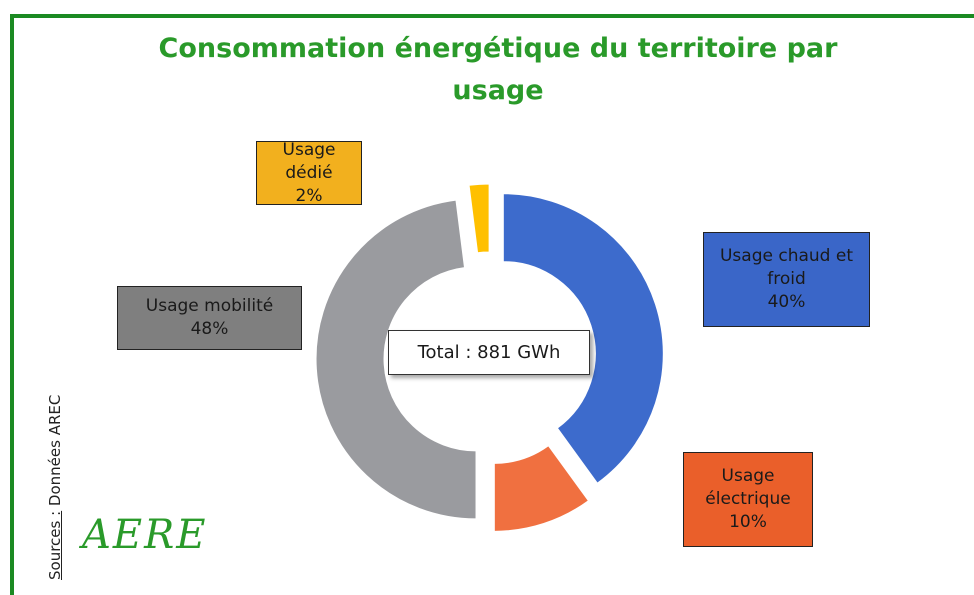  What do you see at coordinates (309, 195) in the screenshot?
I see `value-label: 2%` at bounding box center [309, 195].